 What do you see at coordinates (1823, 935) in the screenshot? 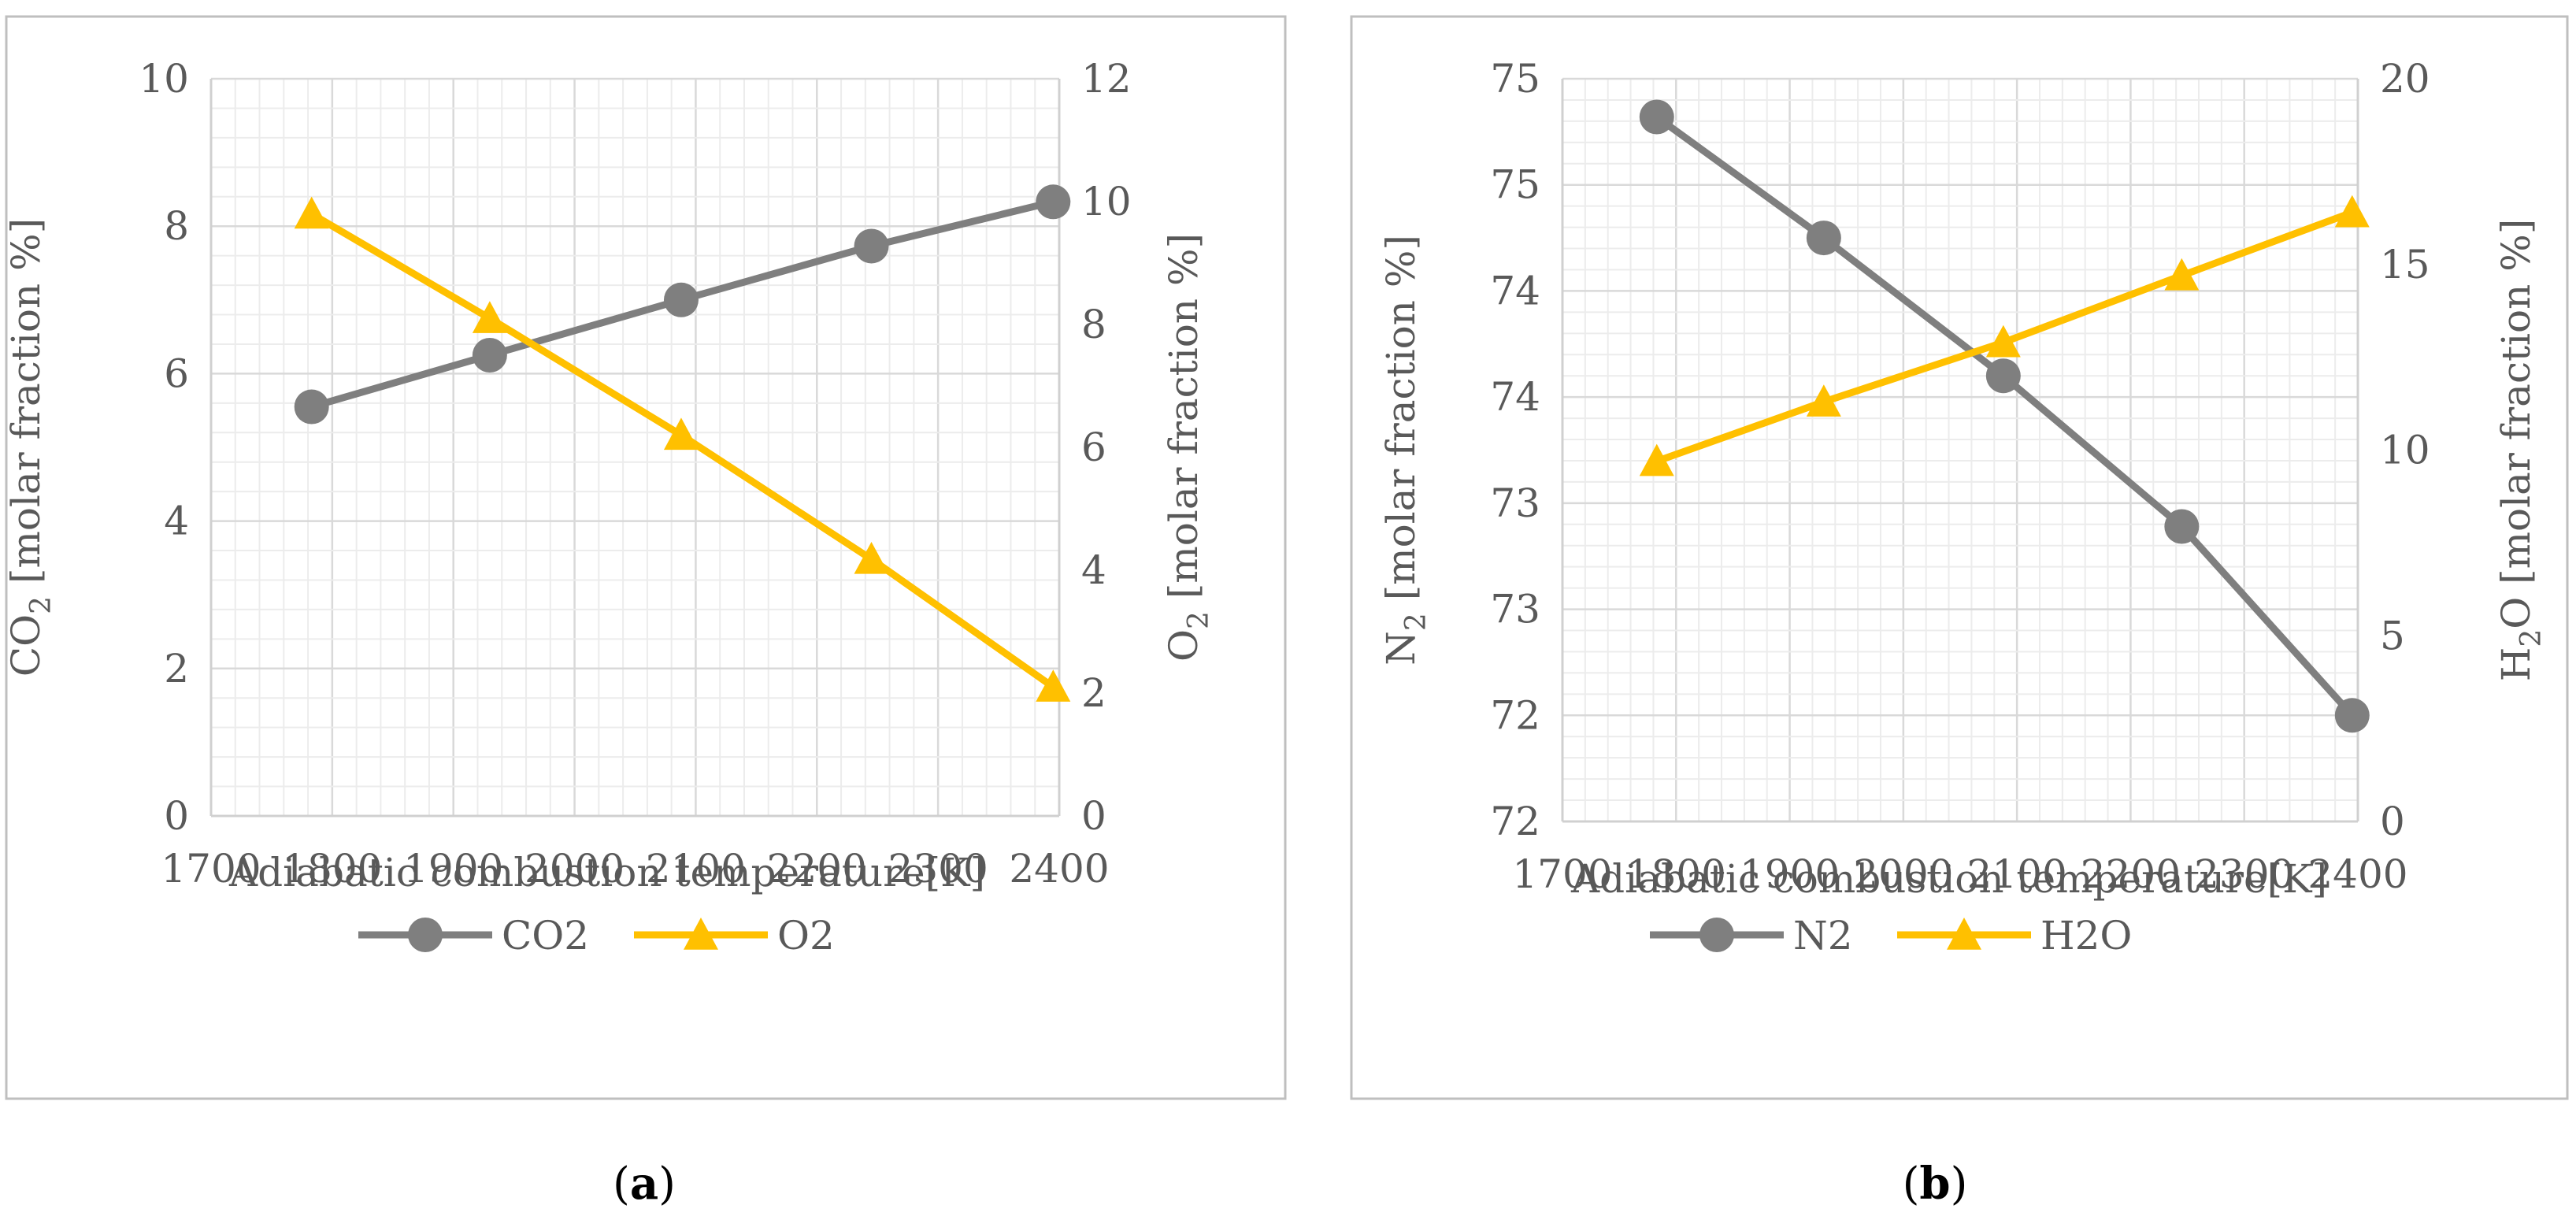
I see `legend-label-N2: N2` at bounding box center [1823, 935].